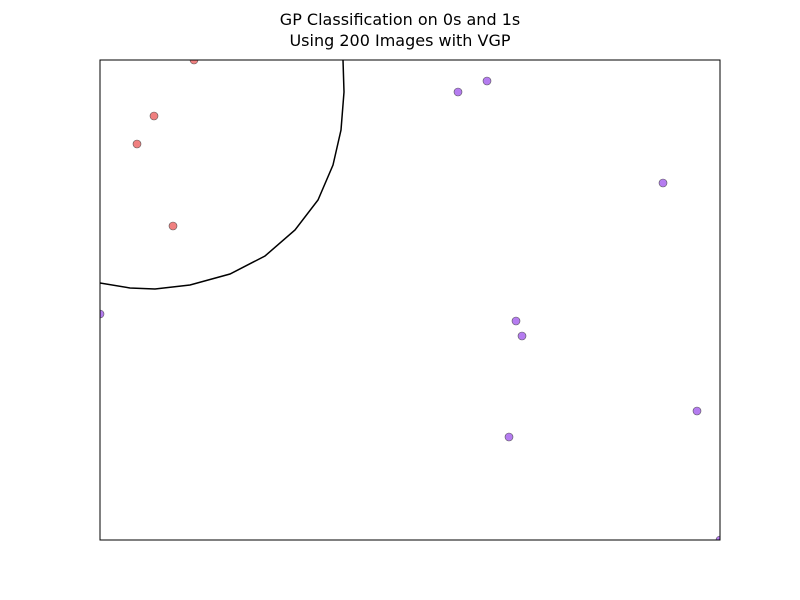 This screenshot has width=800, height=600. I want to click on decision-boundary, so click(222, 175).